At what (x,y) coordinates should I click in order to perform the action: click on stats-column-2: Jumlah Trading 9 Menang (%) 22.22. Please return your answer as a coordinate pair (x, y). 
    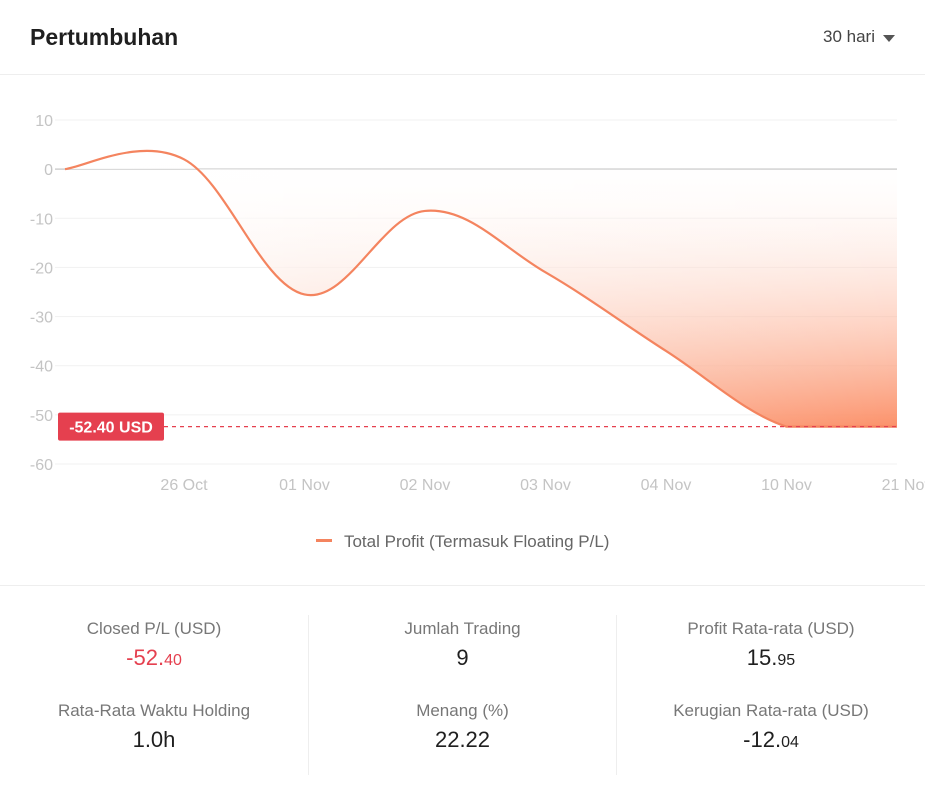
    Looking at the image, I should click on (462, 695).